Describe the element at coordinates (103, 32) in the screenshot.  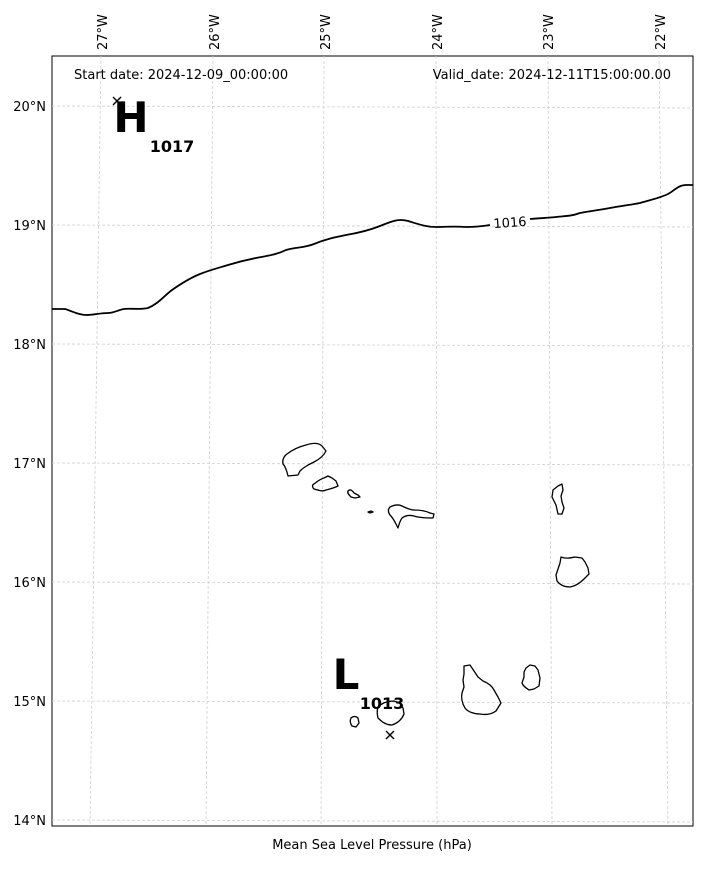
I see `lon-tick-label: 27°W` at that location.